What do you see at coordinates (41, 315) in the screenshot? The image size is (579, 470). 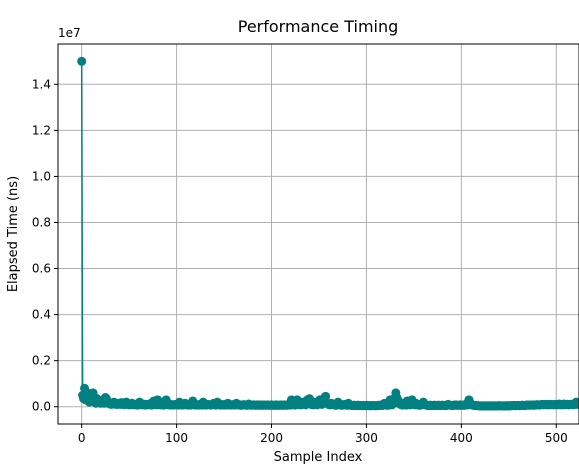 I see `y-tick-label: 0.4` at bounding box center [41, 315].